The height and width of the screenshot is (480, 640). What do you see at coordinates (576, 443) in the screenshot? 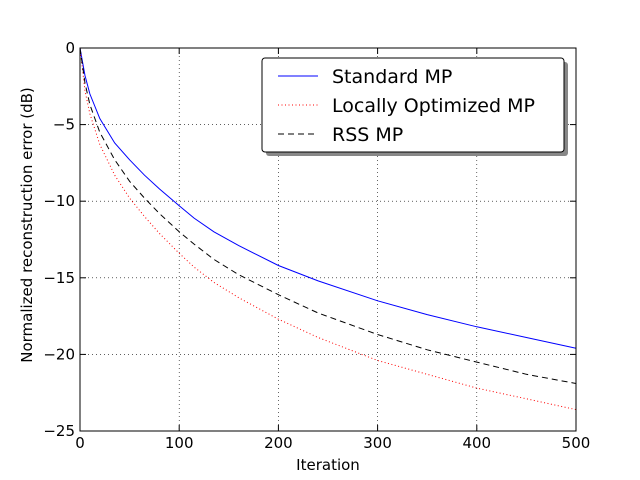
I see `x-tick-label: 500` at bounding box center [576, 443].